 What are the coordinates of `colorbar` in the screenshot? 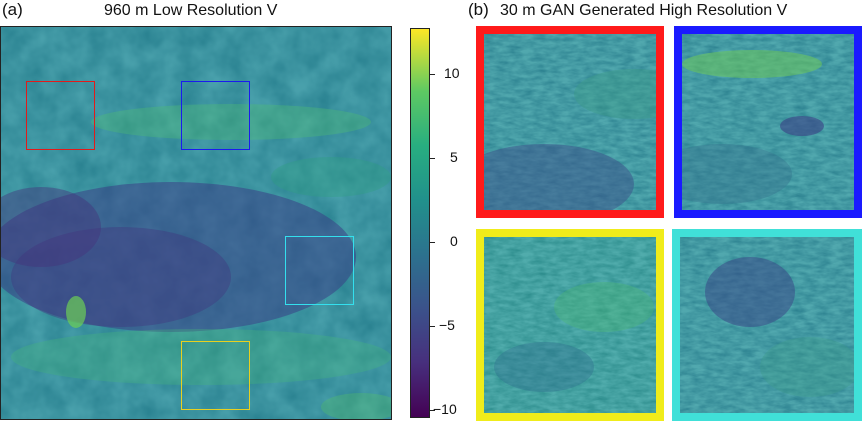 It's located at (420, 223).